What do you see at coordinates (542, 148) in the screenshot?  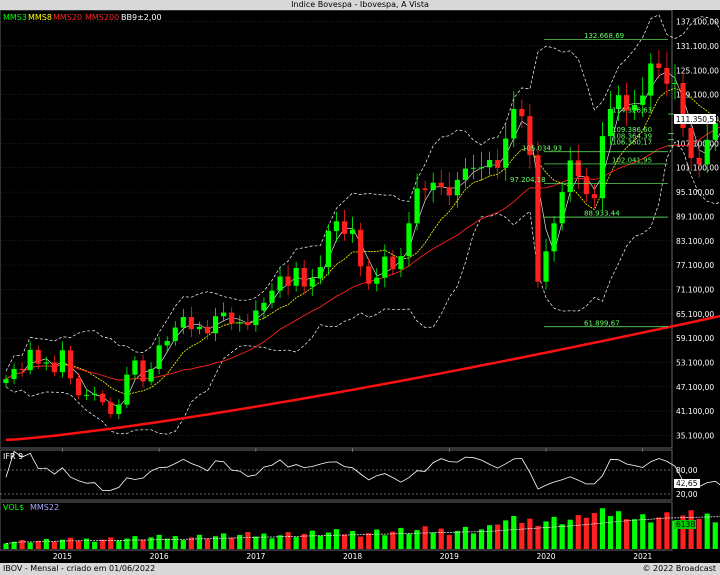 I see `fib-label: 105.034,93` at bounding box center [542, 148].